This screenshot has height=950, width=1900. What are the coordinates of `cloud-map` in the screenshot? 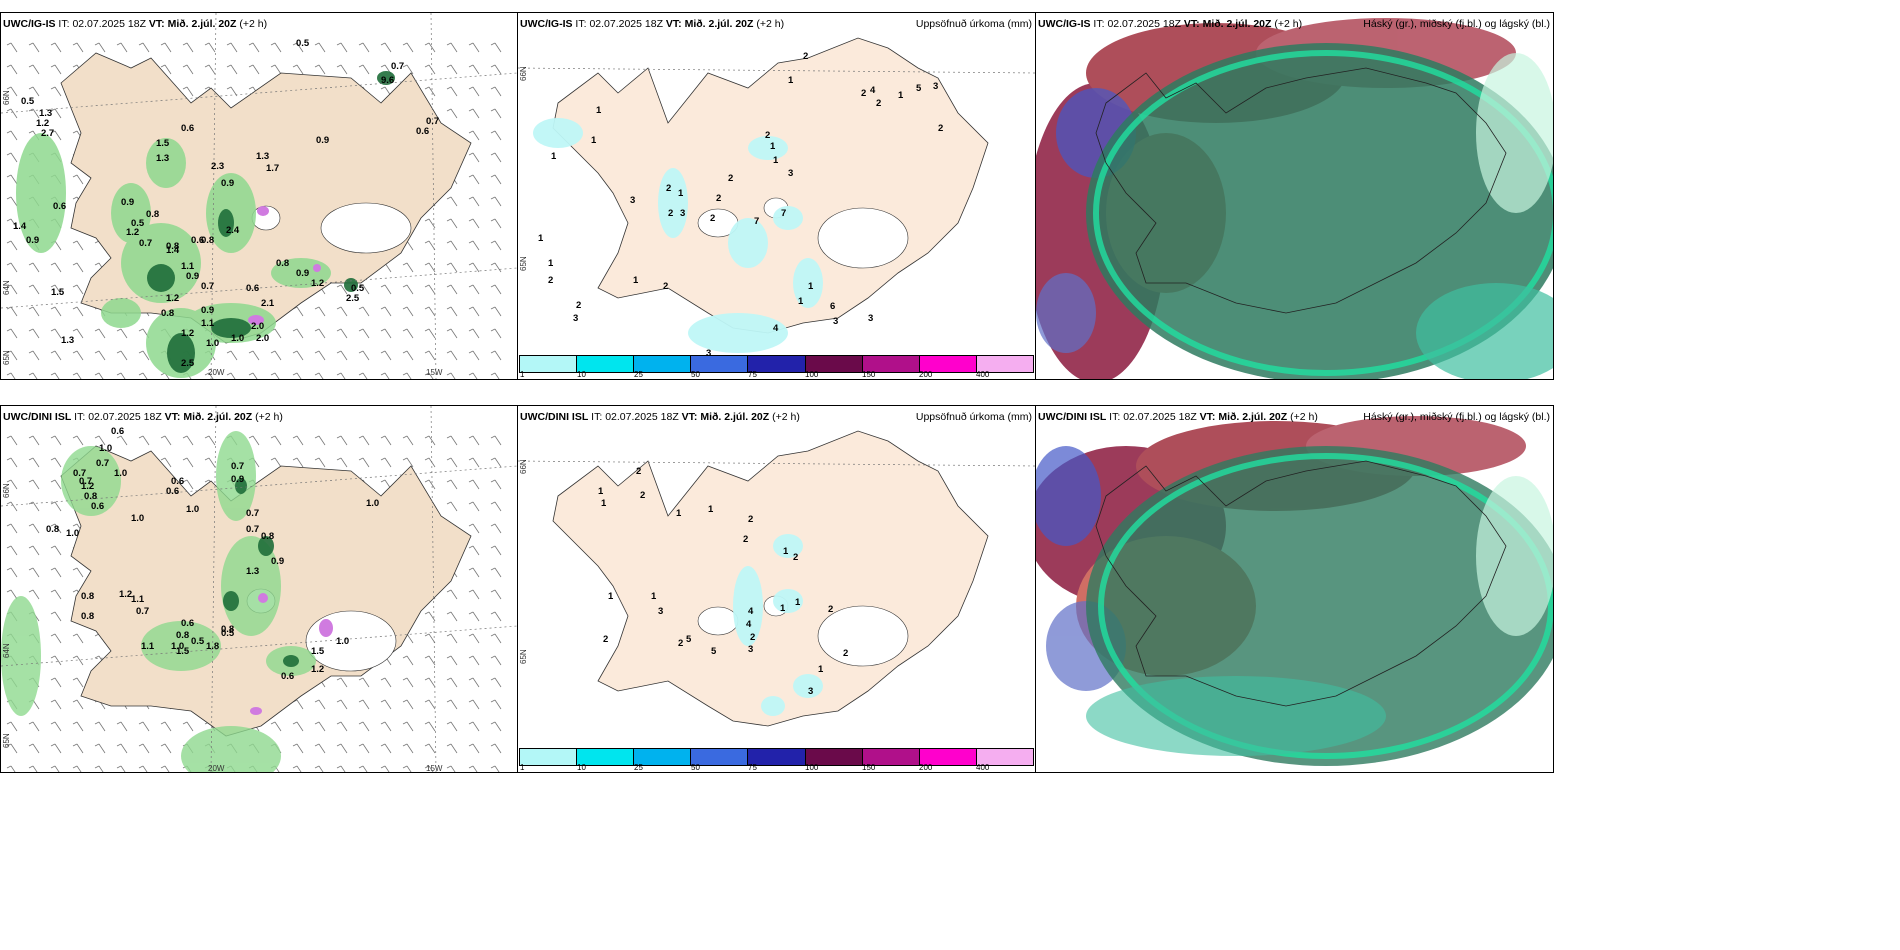 It's located at (1294, 594).